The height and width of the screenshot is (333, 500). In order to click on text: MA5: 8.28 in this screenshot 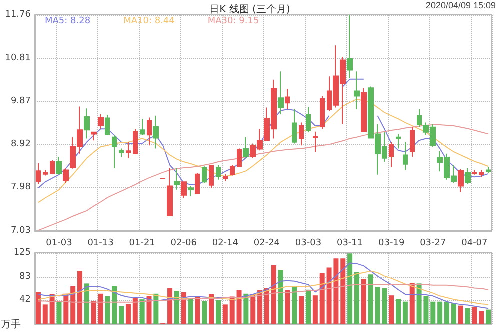, I will do `click(68, 21)`.